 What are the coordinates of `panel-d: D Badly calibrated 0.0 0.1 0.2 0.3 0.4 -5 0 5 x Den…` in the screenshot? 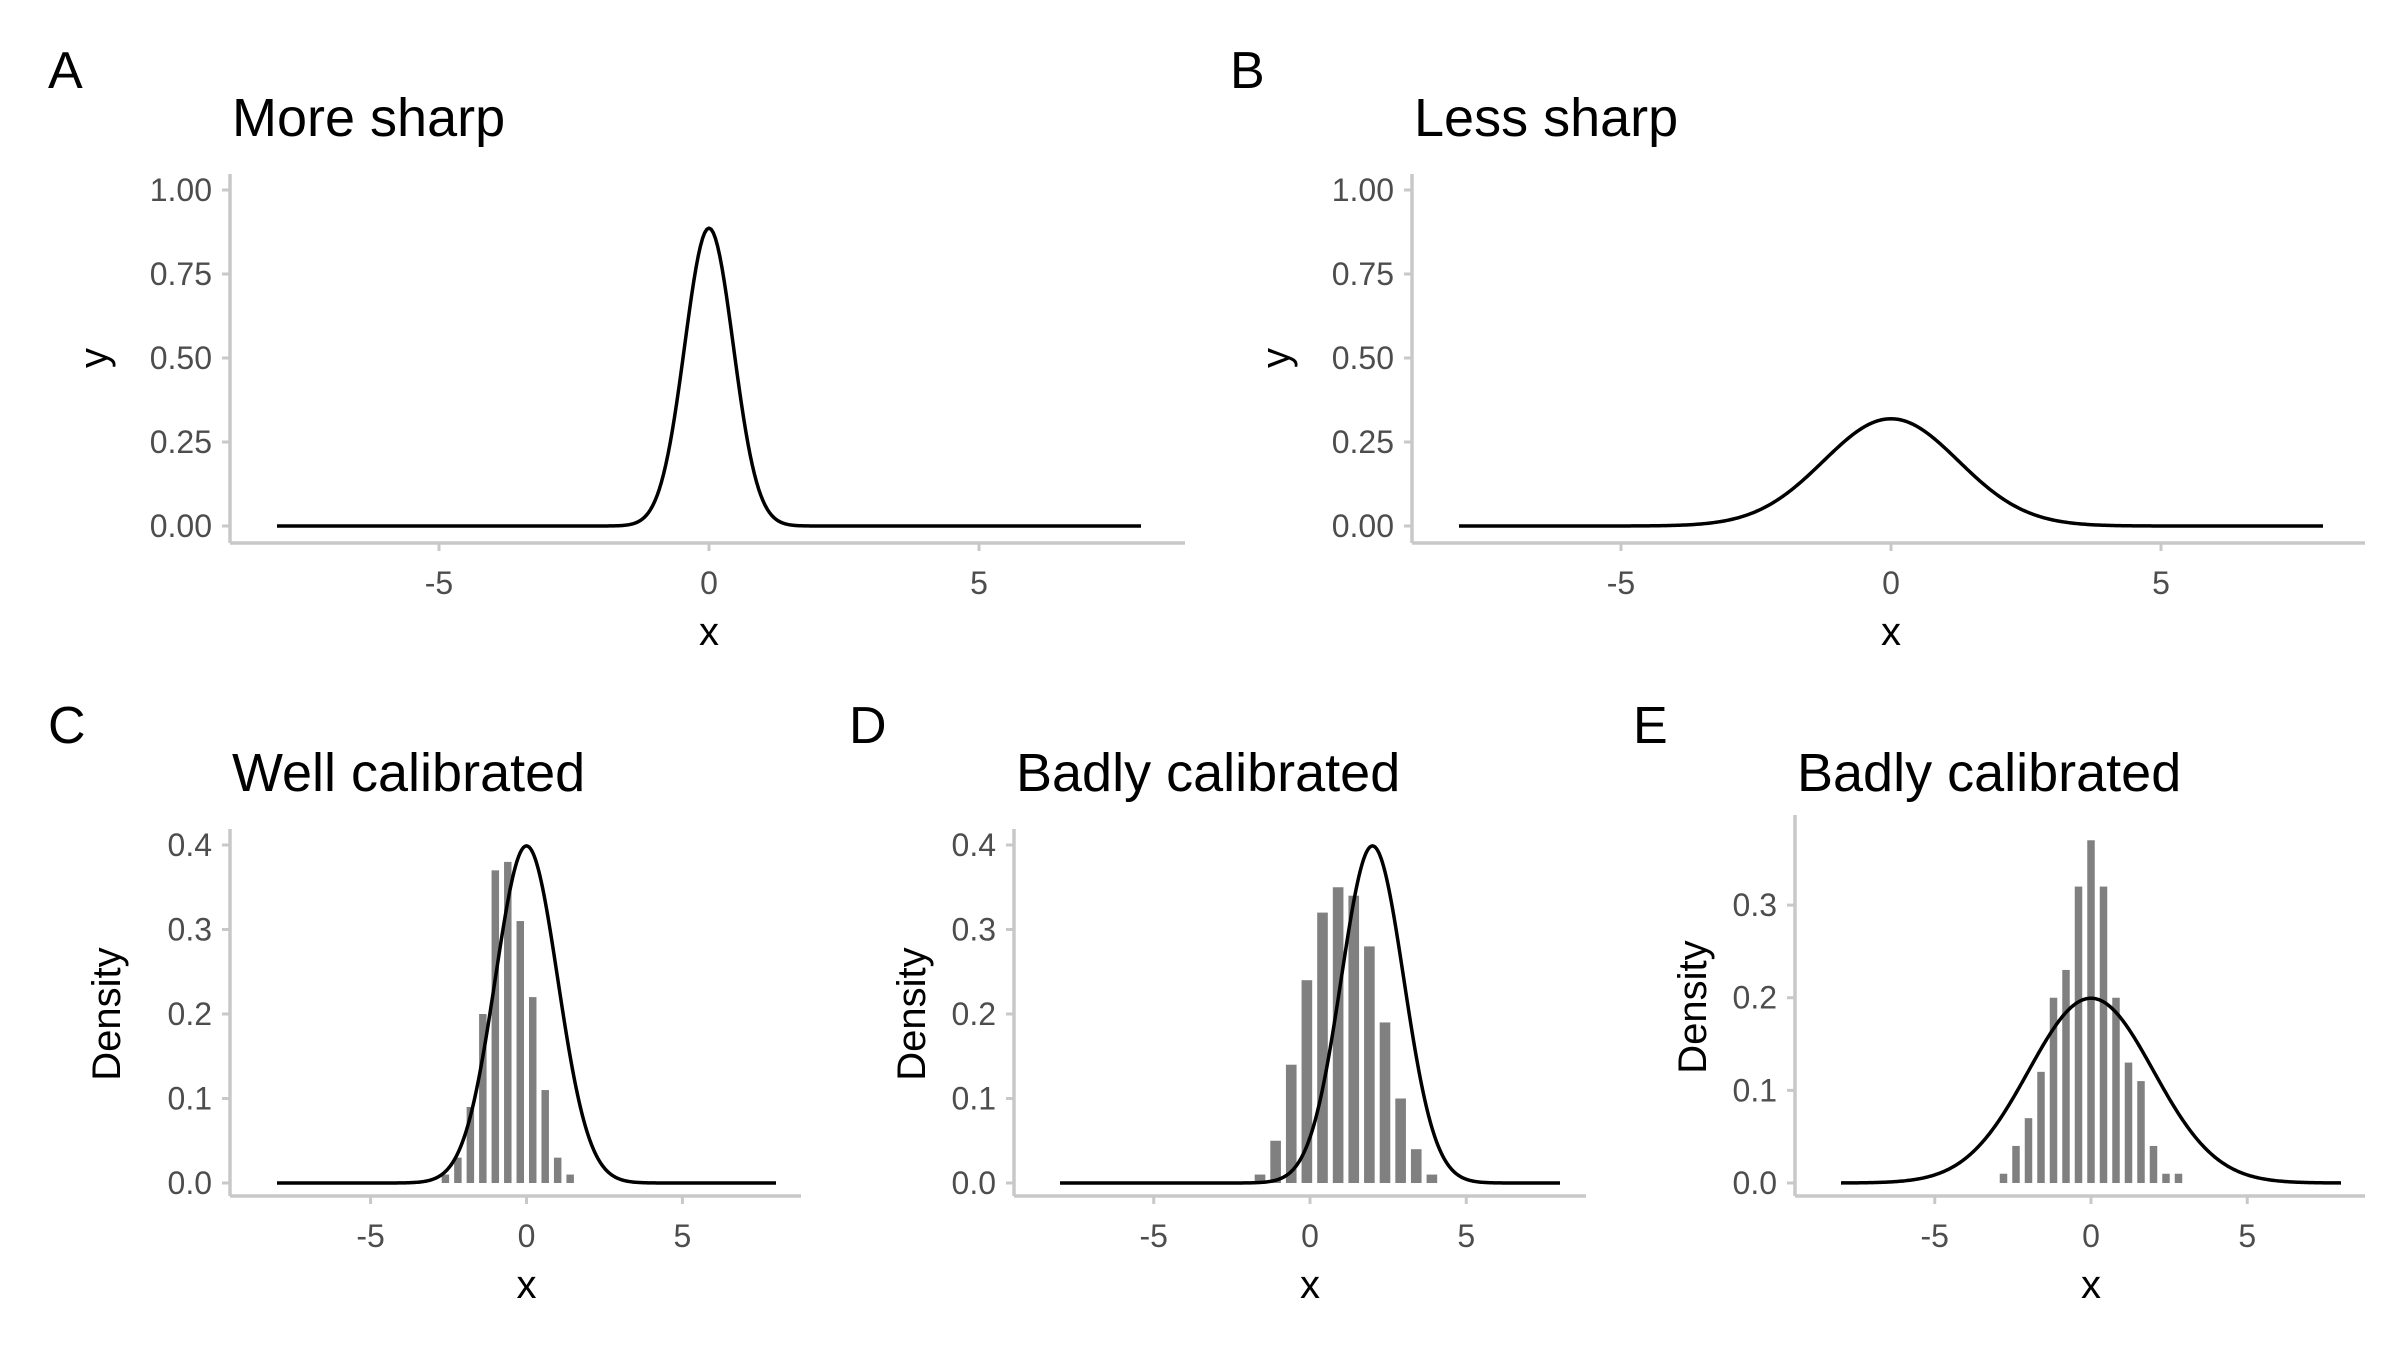 It's located at (1217, 1002).